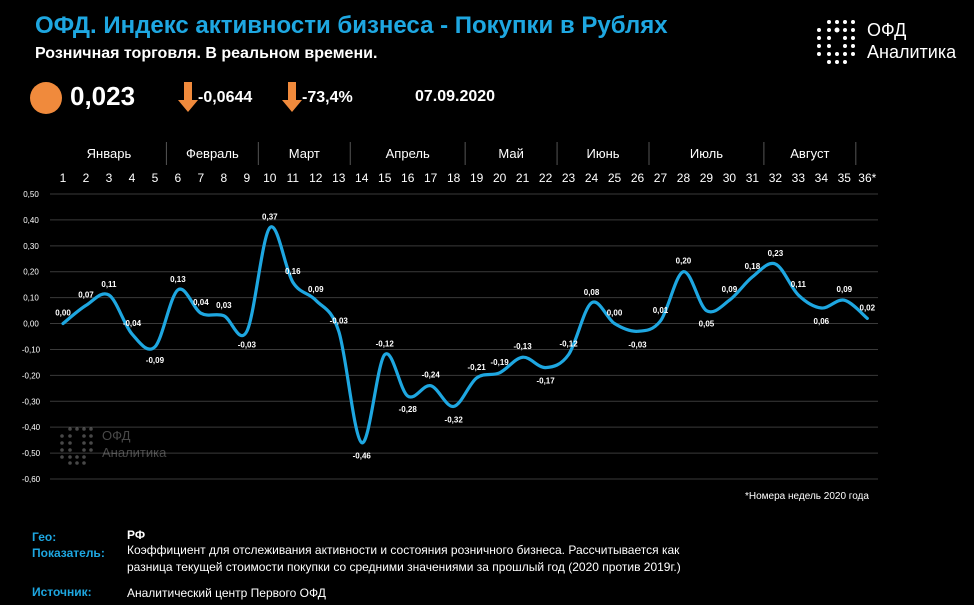  What do you see at coordinates (500, 178) in the screenshot?
I see `x-tick-label: 20` at bounding box center [500, 178].